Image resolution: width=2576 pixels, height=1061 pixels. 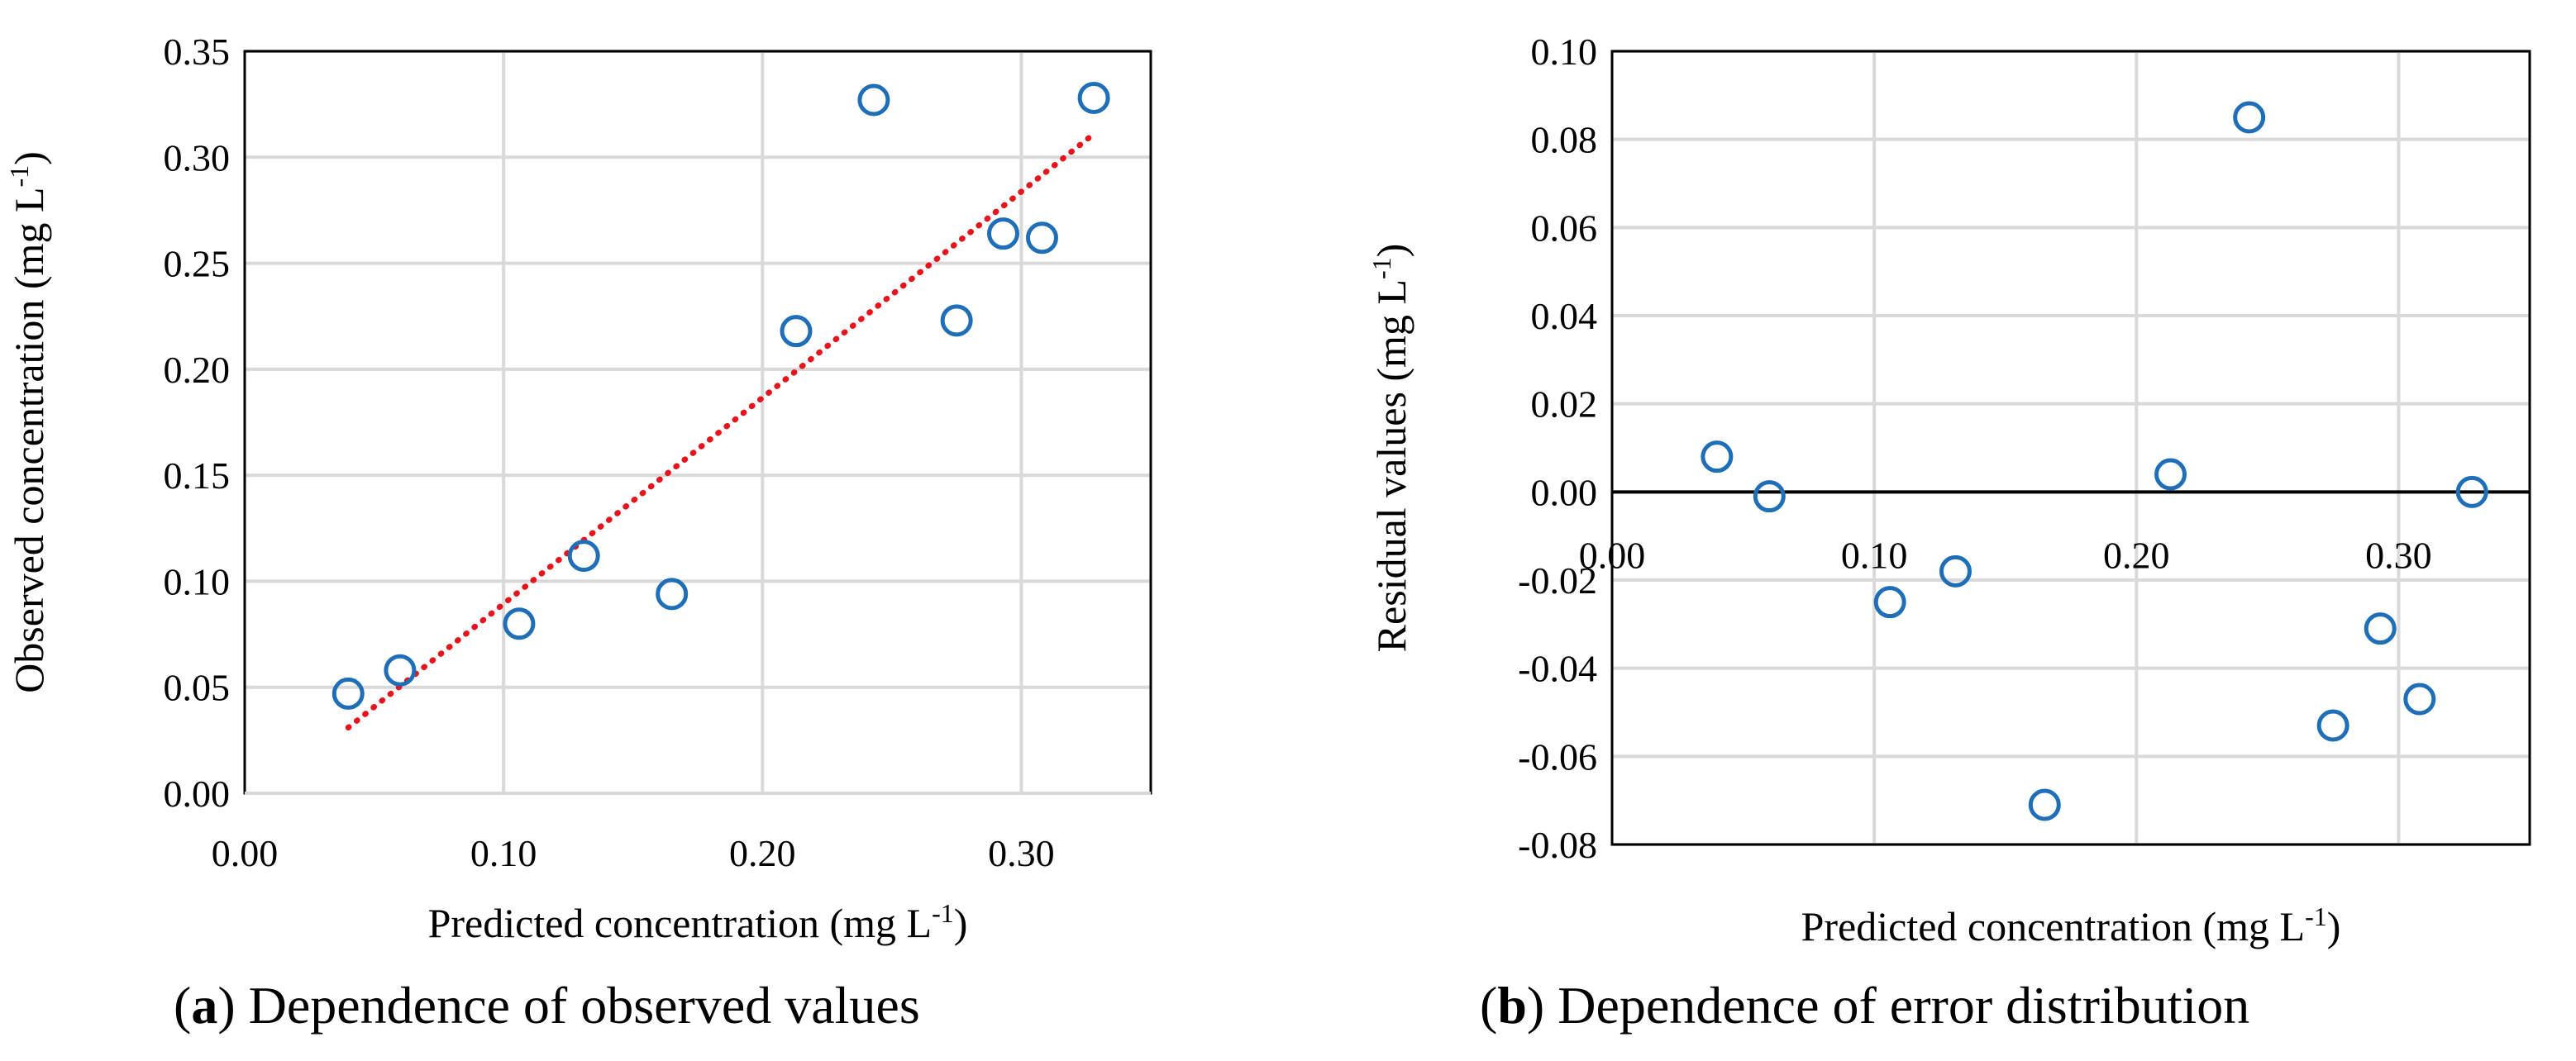 I want to click on y-tick-label: 0.35, so click(x=197, y=52).